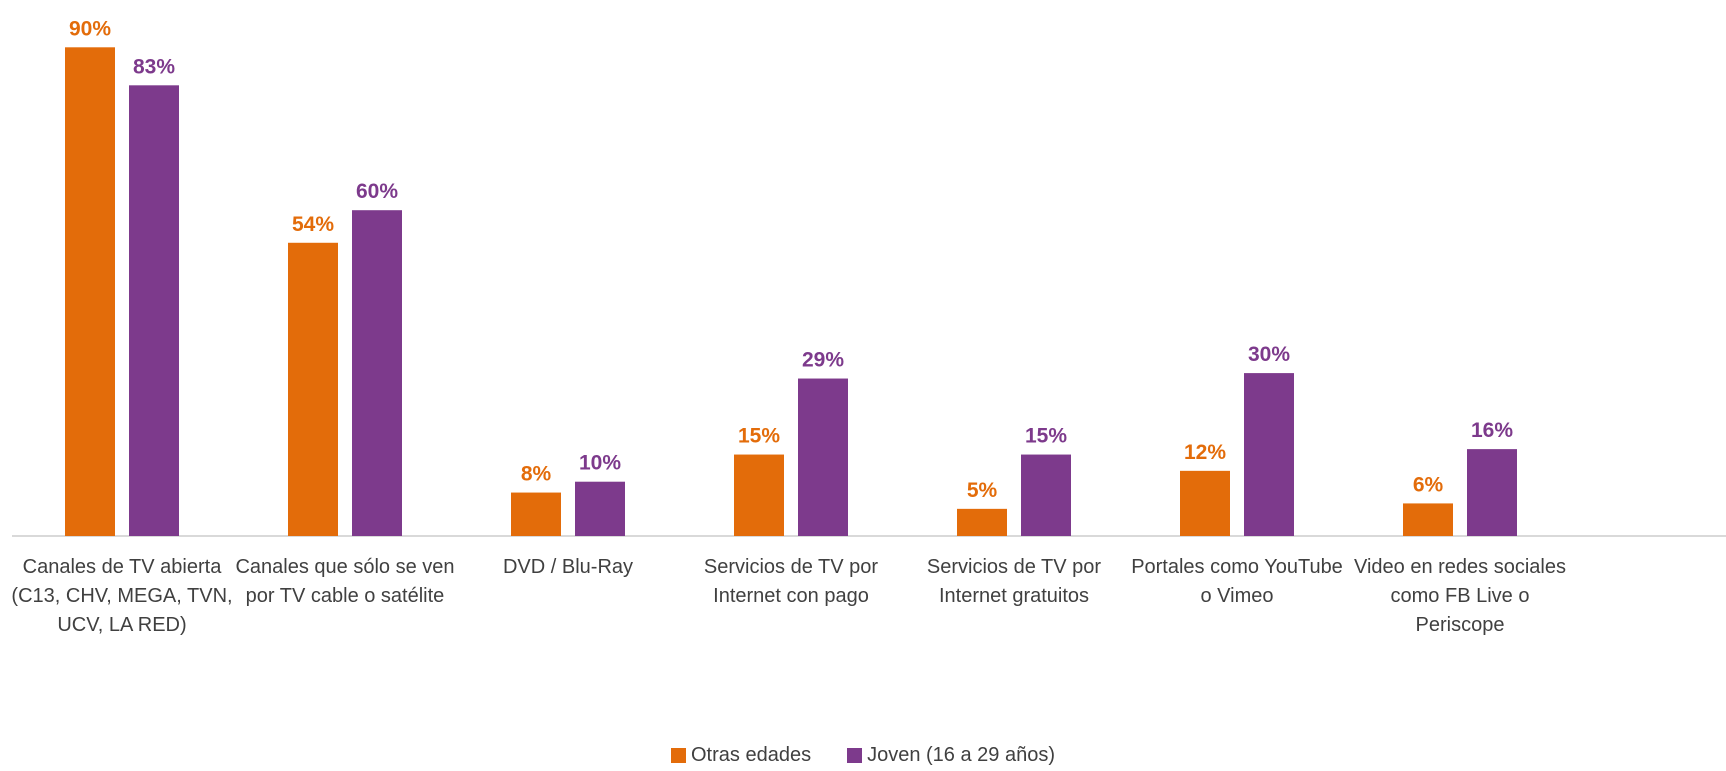 The width and height of the screenshot is (1726, 771). I want to click on data-label-otras-edades-category-1: 90%, so click(90, 28).